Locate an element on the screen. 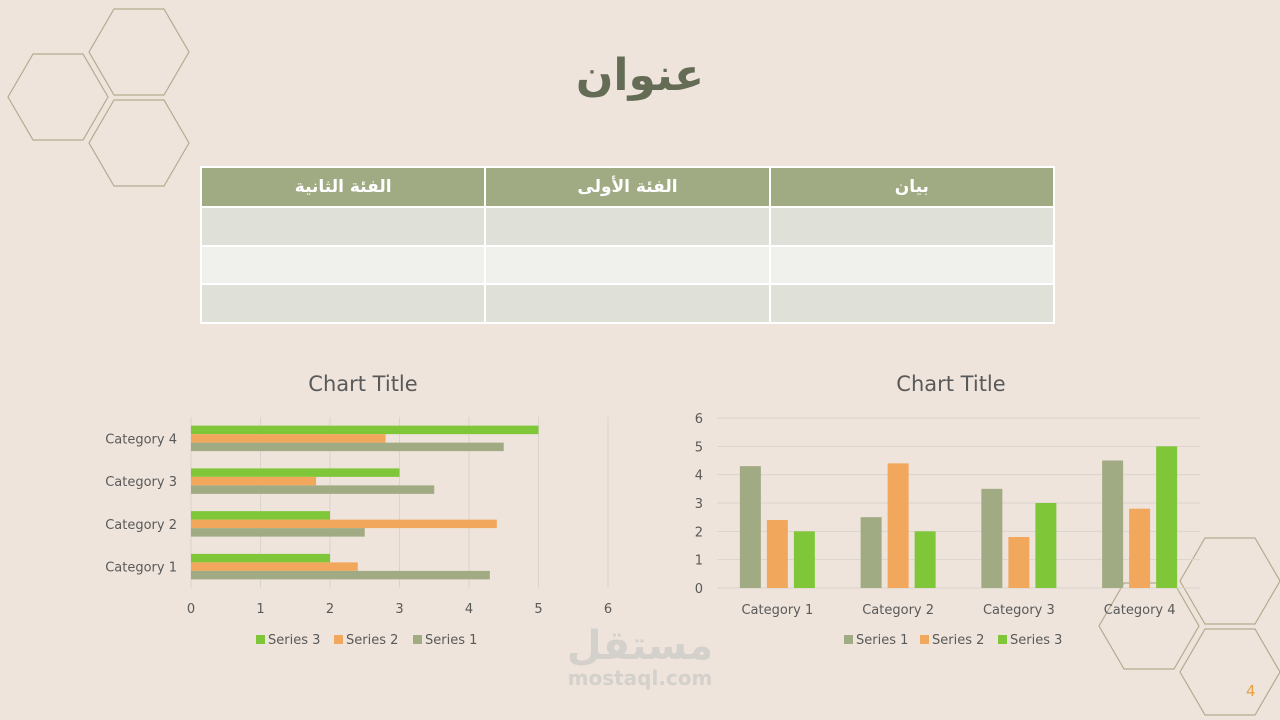 The width and height of the screenshot is (1280, 720). table-header-cell: الفئة الأولى is located at coordinates (627, 187).